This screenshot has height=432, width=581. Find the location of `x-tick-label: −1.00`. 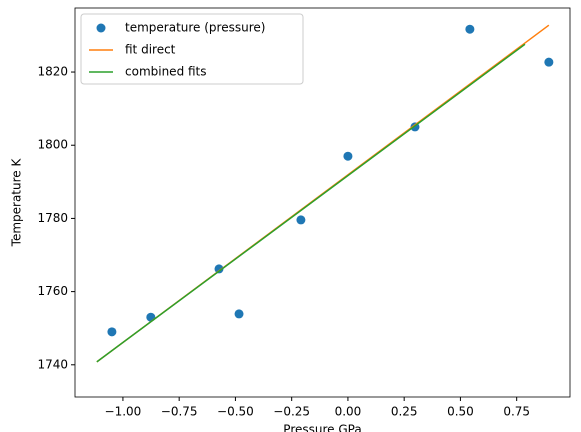

x-tick-label: −1.00 is located at coordinates (123, 412).